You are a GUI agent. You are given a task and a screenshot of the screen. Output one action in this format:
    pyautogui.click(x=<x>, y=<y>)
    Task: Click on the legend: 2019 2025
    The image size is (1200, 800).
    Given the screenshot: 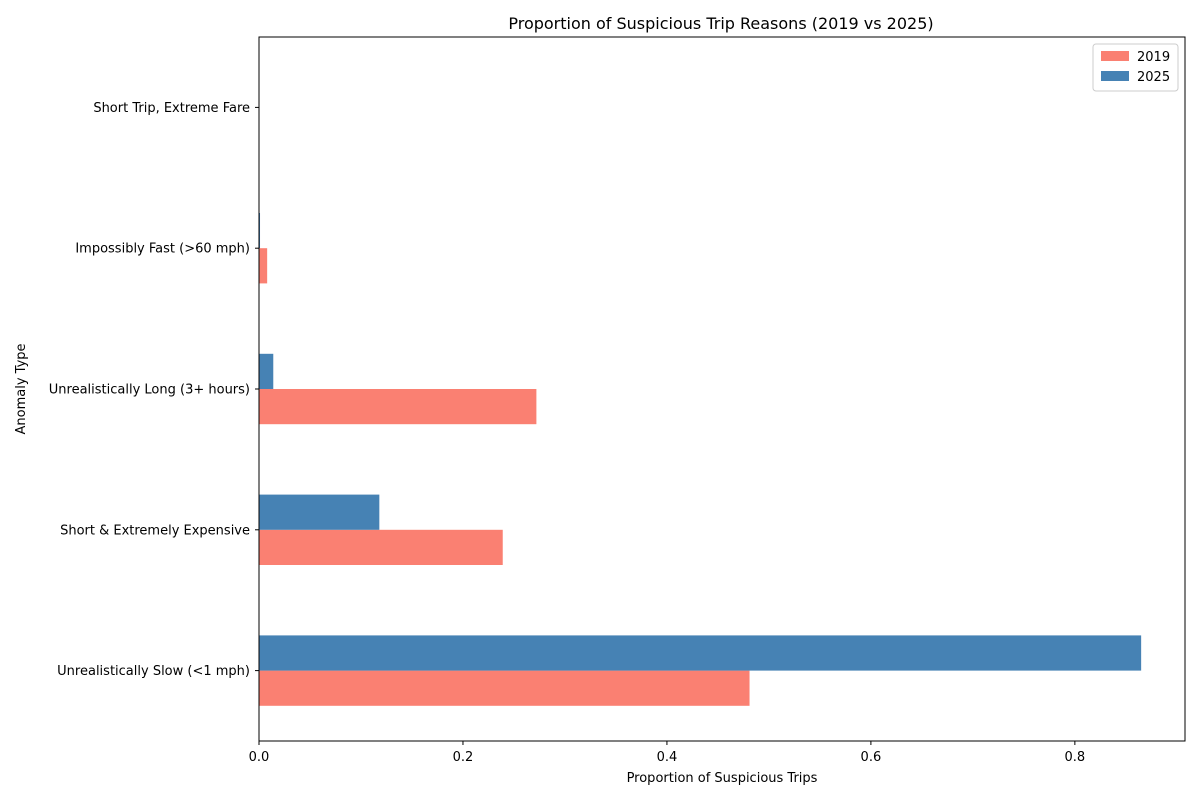 What is the action you would take?
    pyautogui.click(x=1135, y=67)
    